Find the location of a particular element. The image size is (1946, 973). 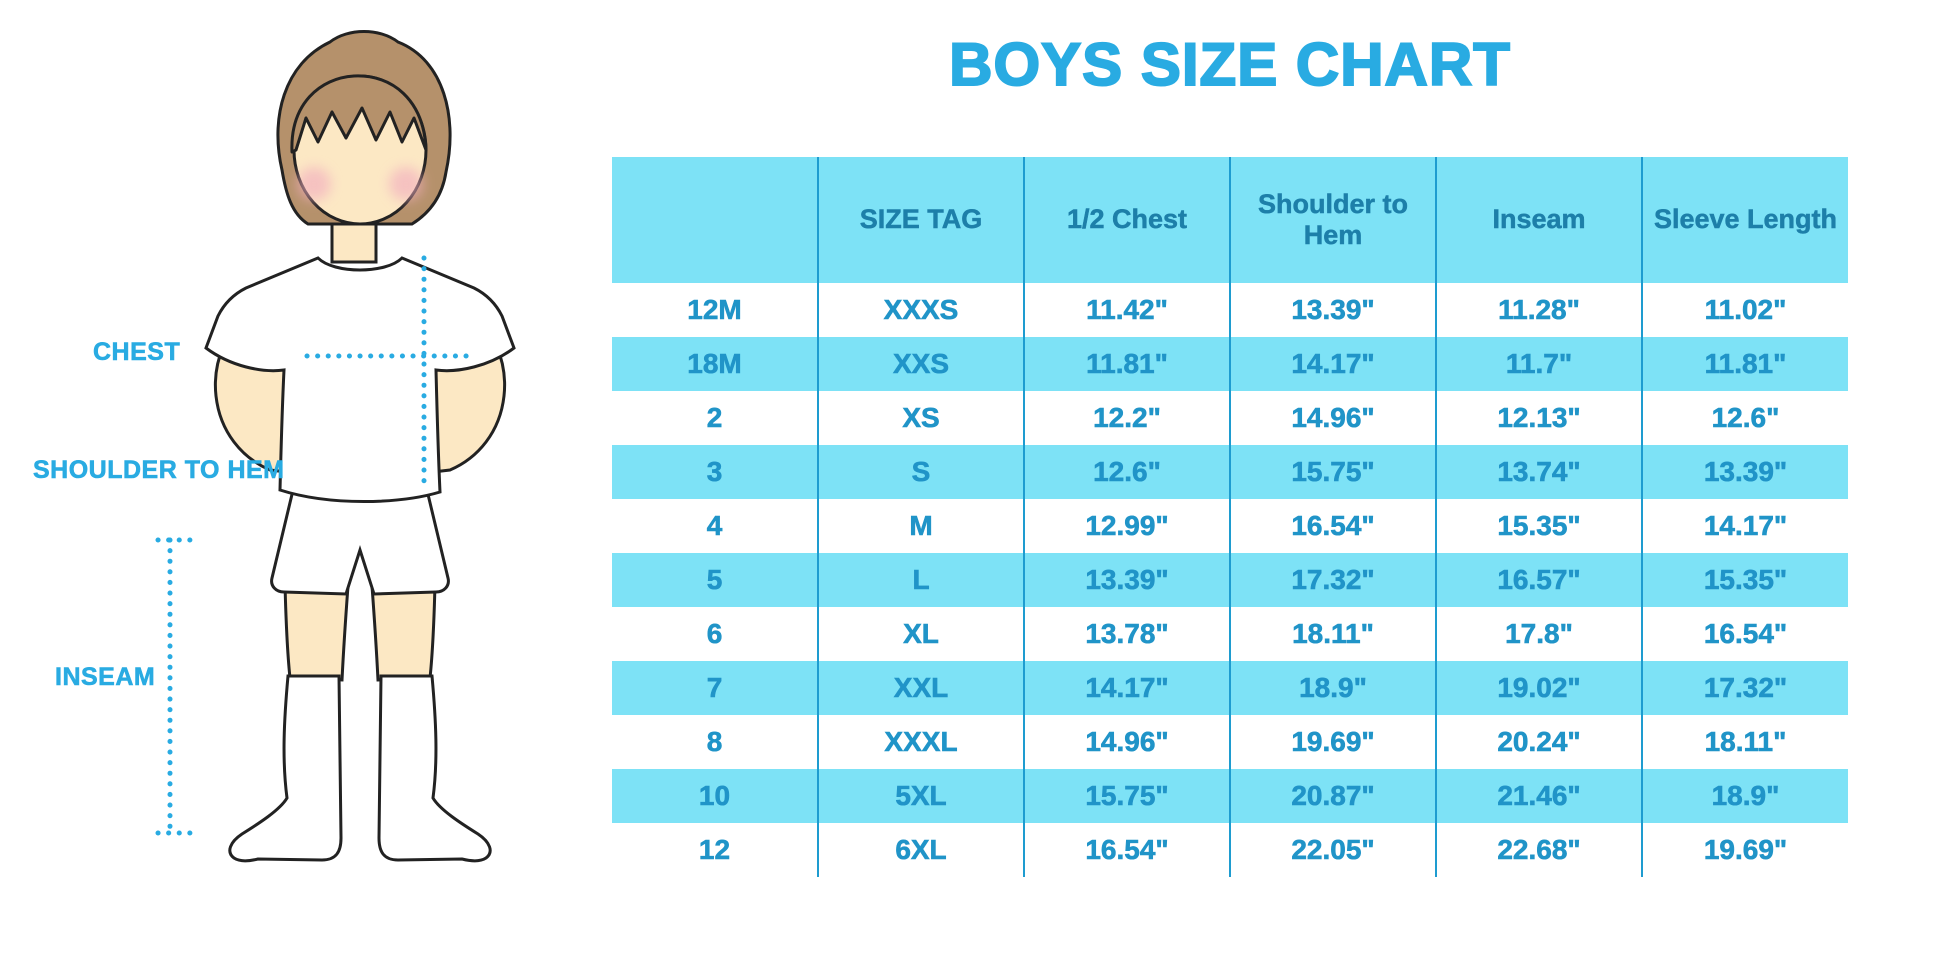

table-row-5: 5 L 13.39" 17.32" 16.57" 15.35" is located at coordinates (1230, 580).